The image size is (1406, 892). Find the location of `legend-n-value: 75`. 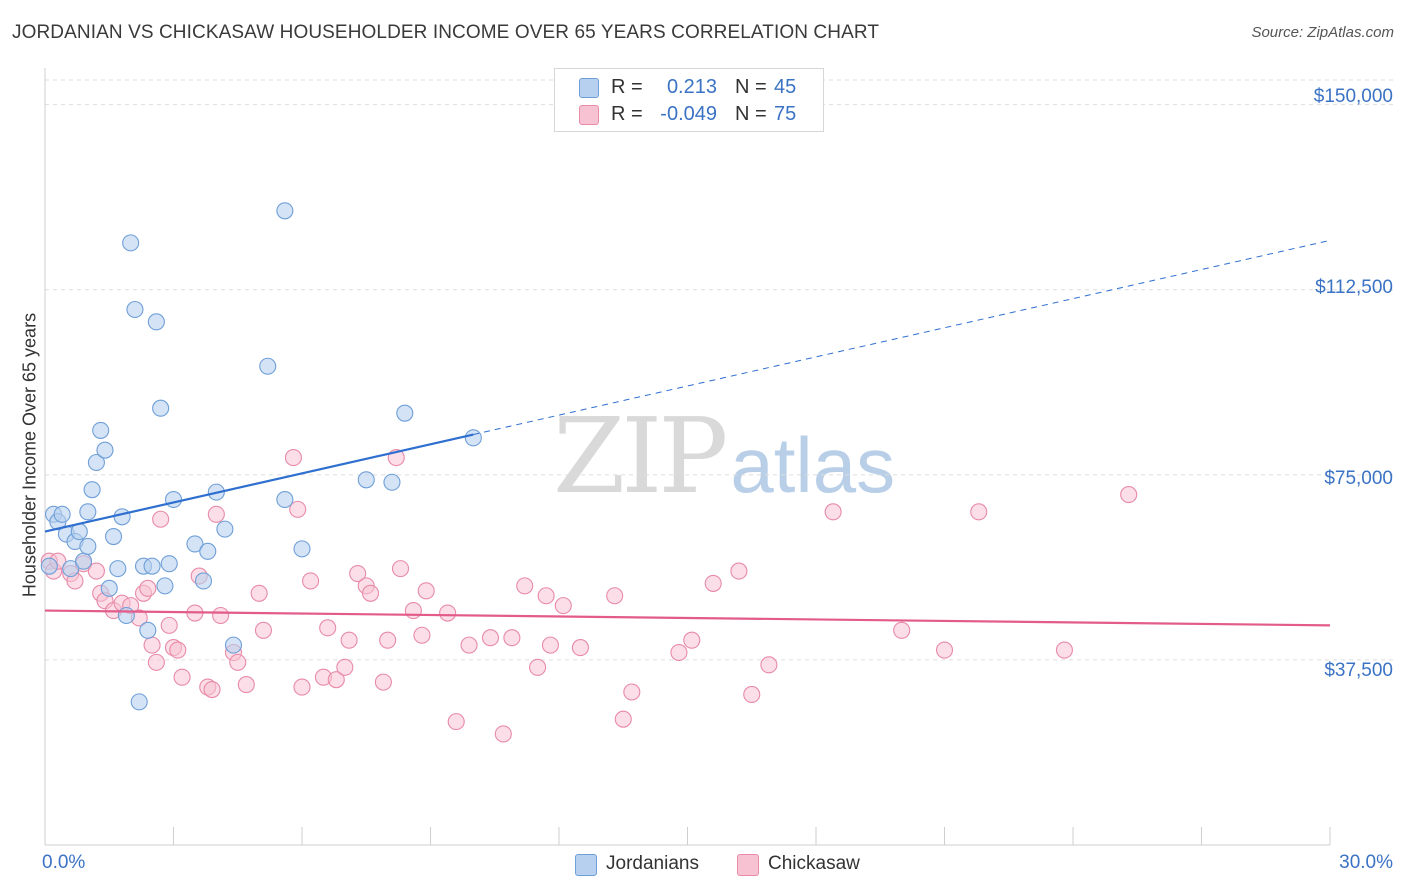

legend-n-value: 75 is located at coordinates (785, 114).